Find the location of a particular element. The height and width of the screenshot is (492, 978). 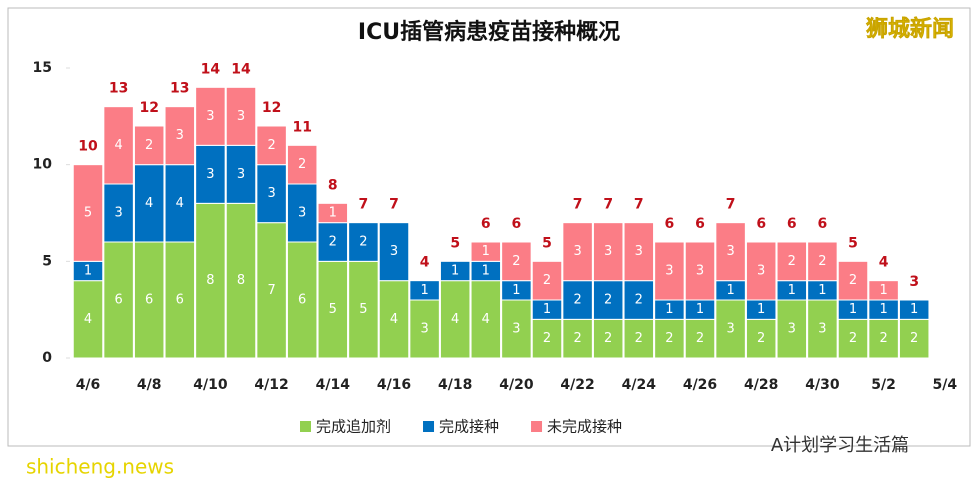

legend-label: 完成追加剂 is located at coordinates (353, 427).